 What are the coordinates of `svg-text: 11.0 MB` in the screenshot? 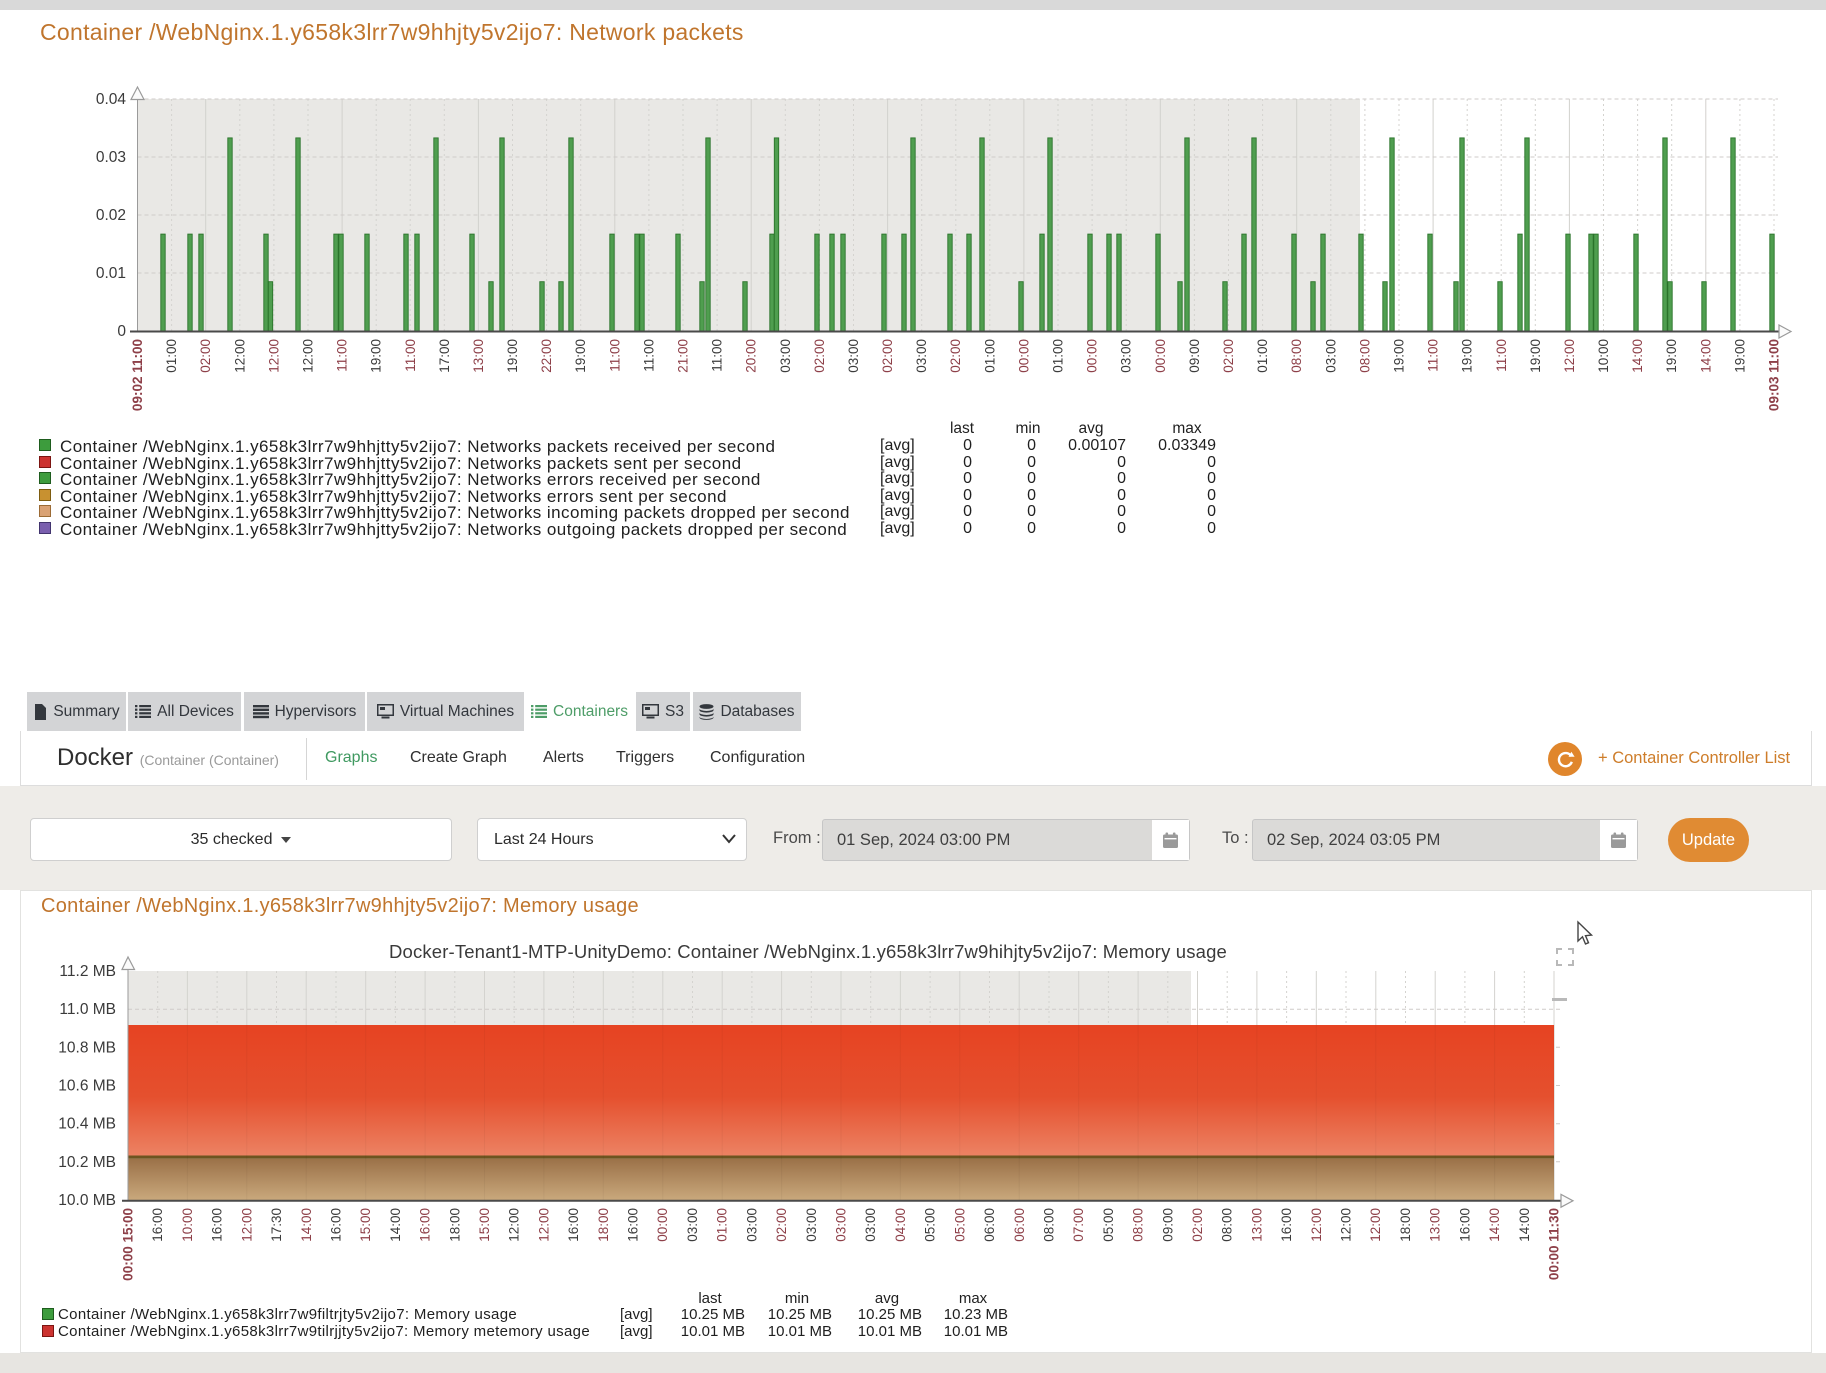 It's located at (87, 1009).